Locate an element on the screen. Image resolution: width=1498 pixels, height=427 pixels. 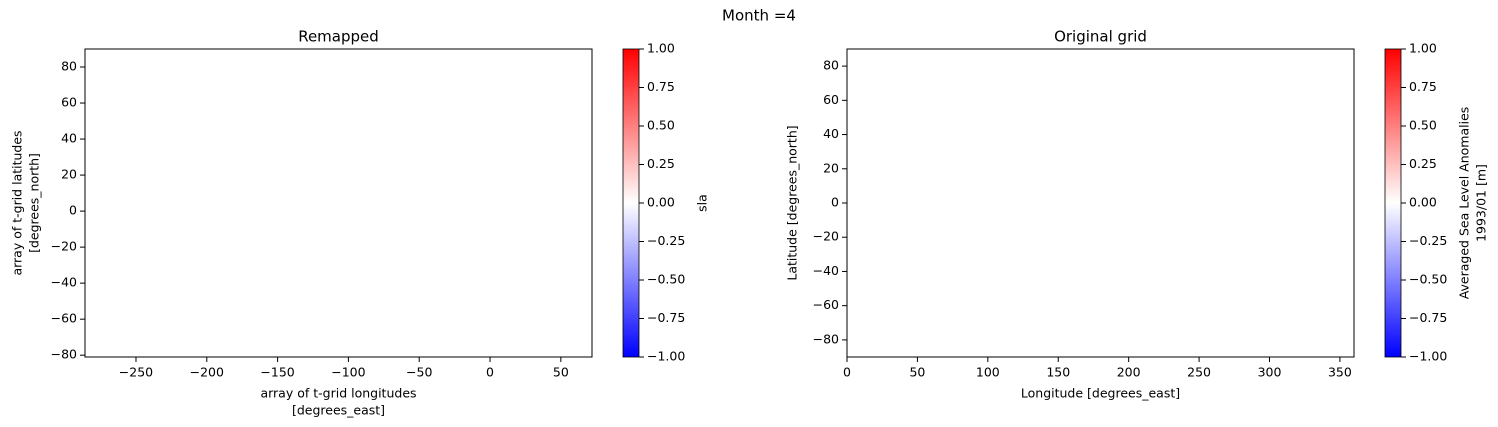
y-axis-label: array of t-grid latitudes is located at coordinates (17, 202).